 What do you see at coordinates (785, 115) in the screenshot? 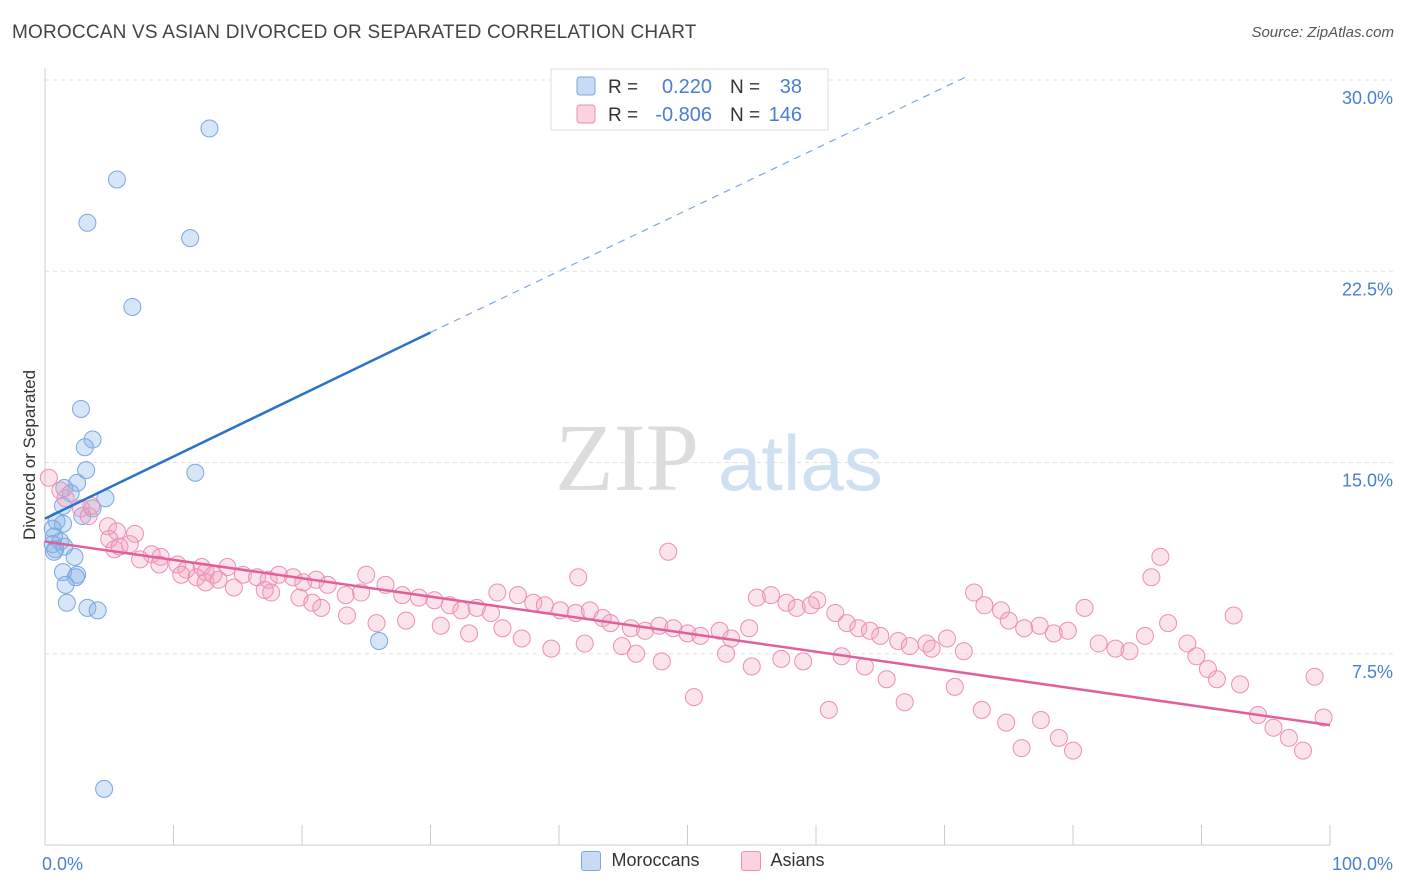
I see `legend-n-value: 146` at bounding box center [785, 115].